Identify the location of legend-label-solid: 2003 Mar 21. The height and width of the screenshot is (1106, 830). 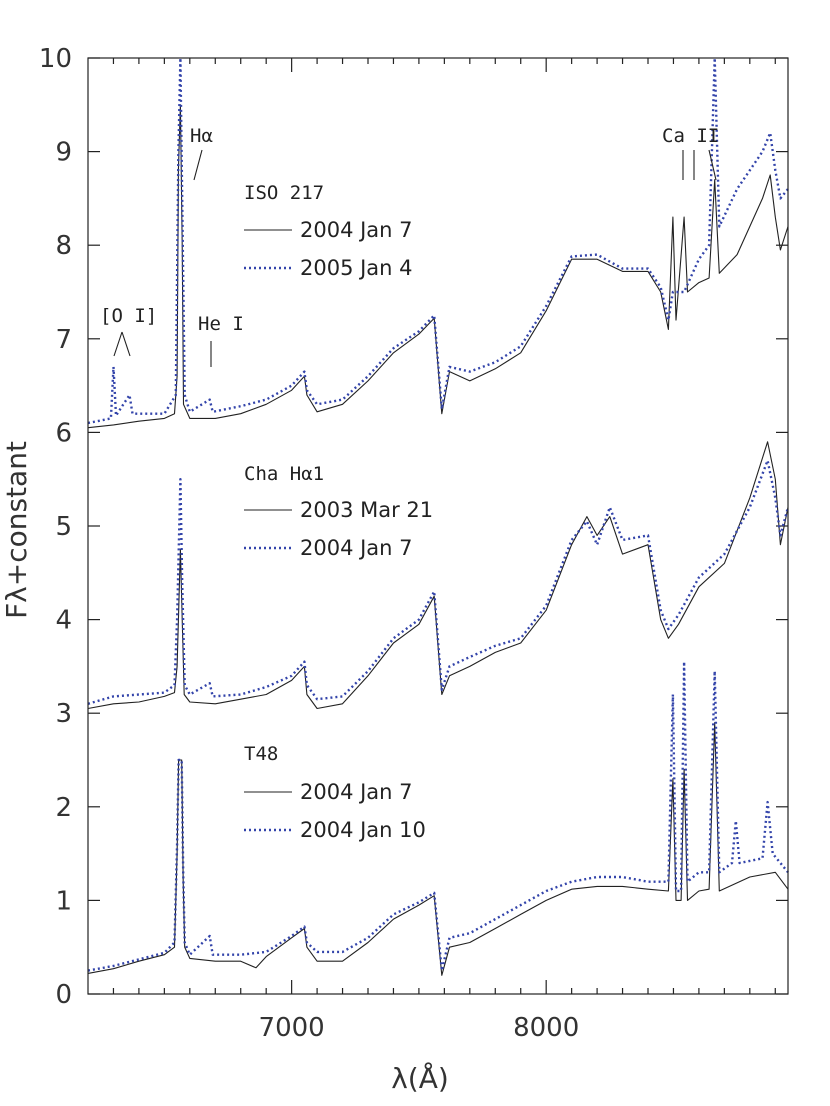
(366, 510).